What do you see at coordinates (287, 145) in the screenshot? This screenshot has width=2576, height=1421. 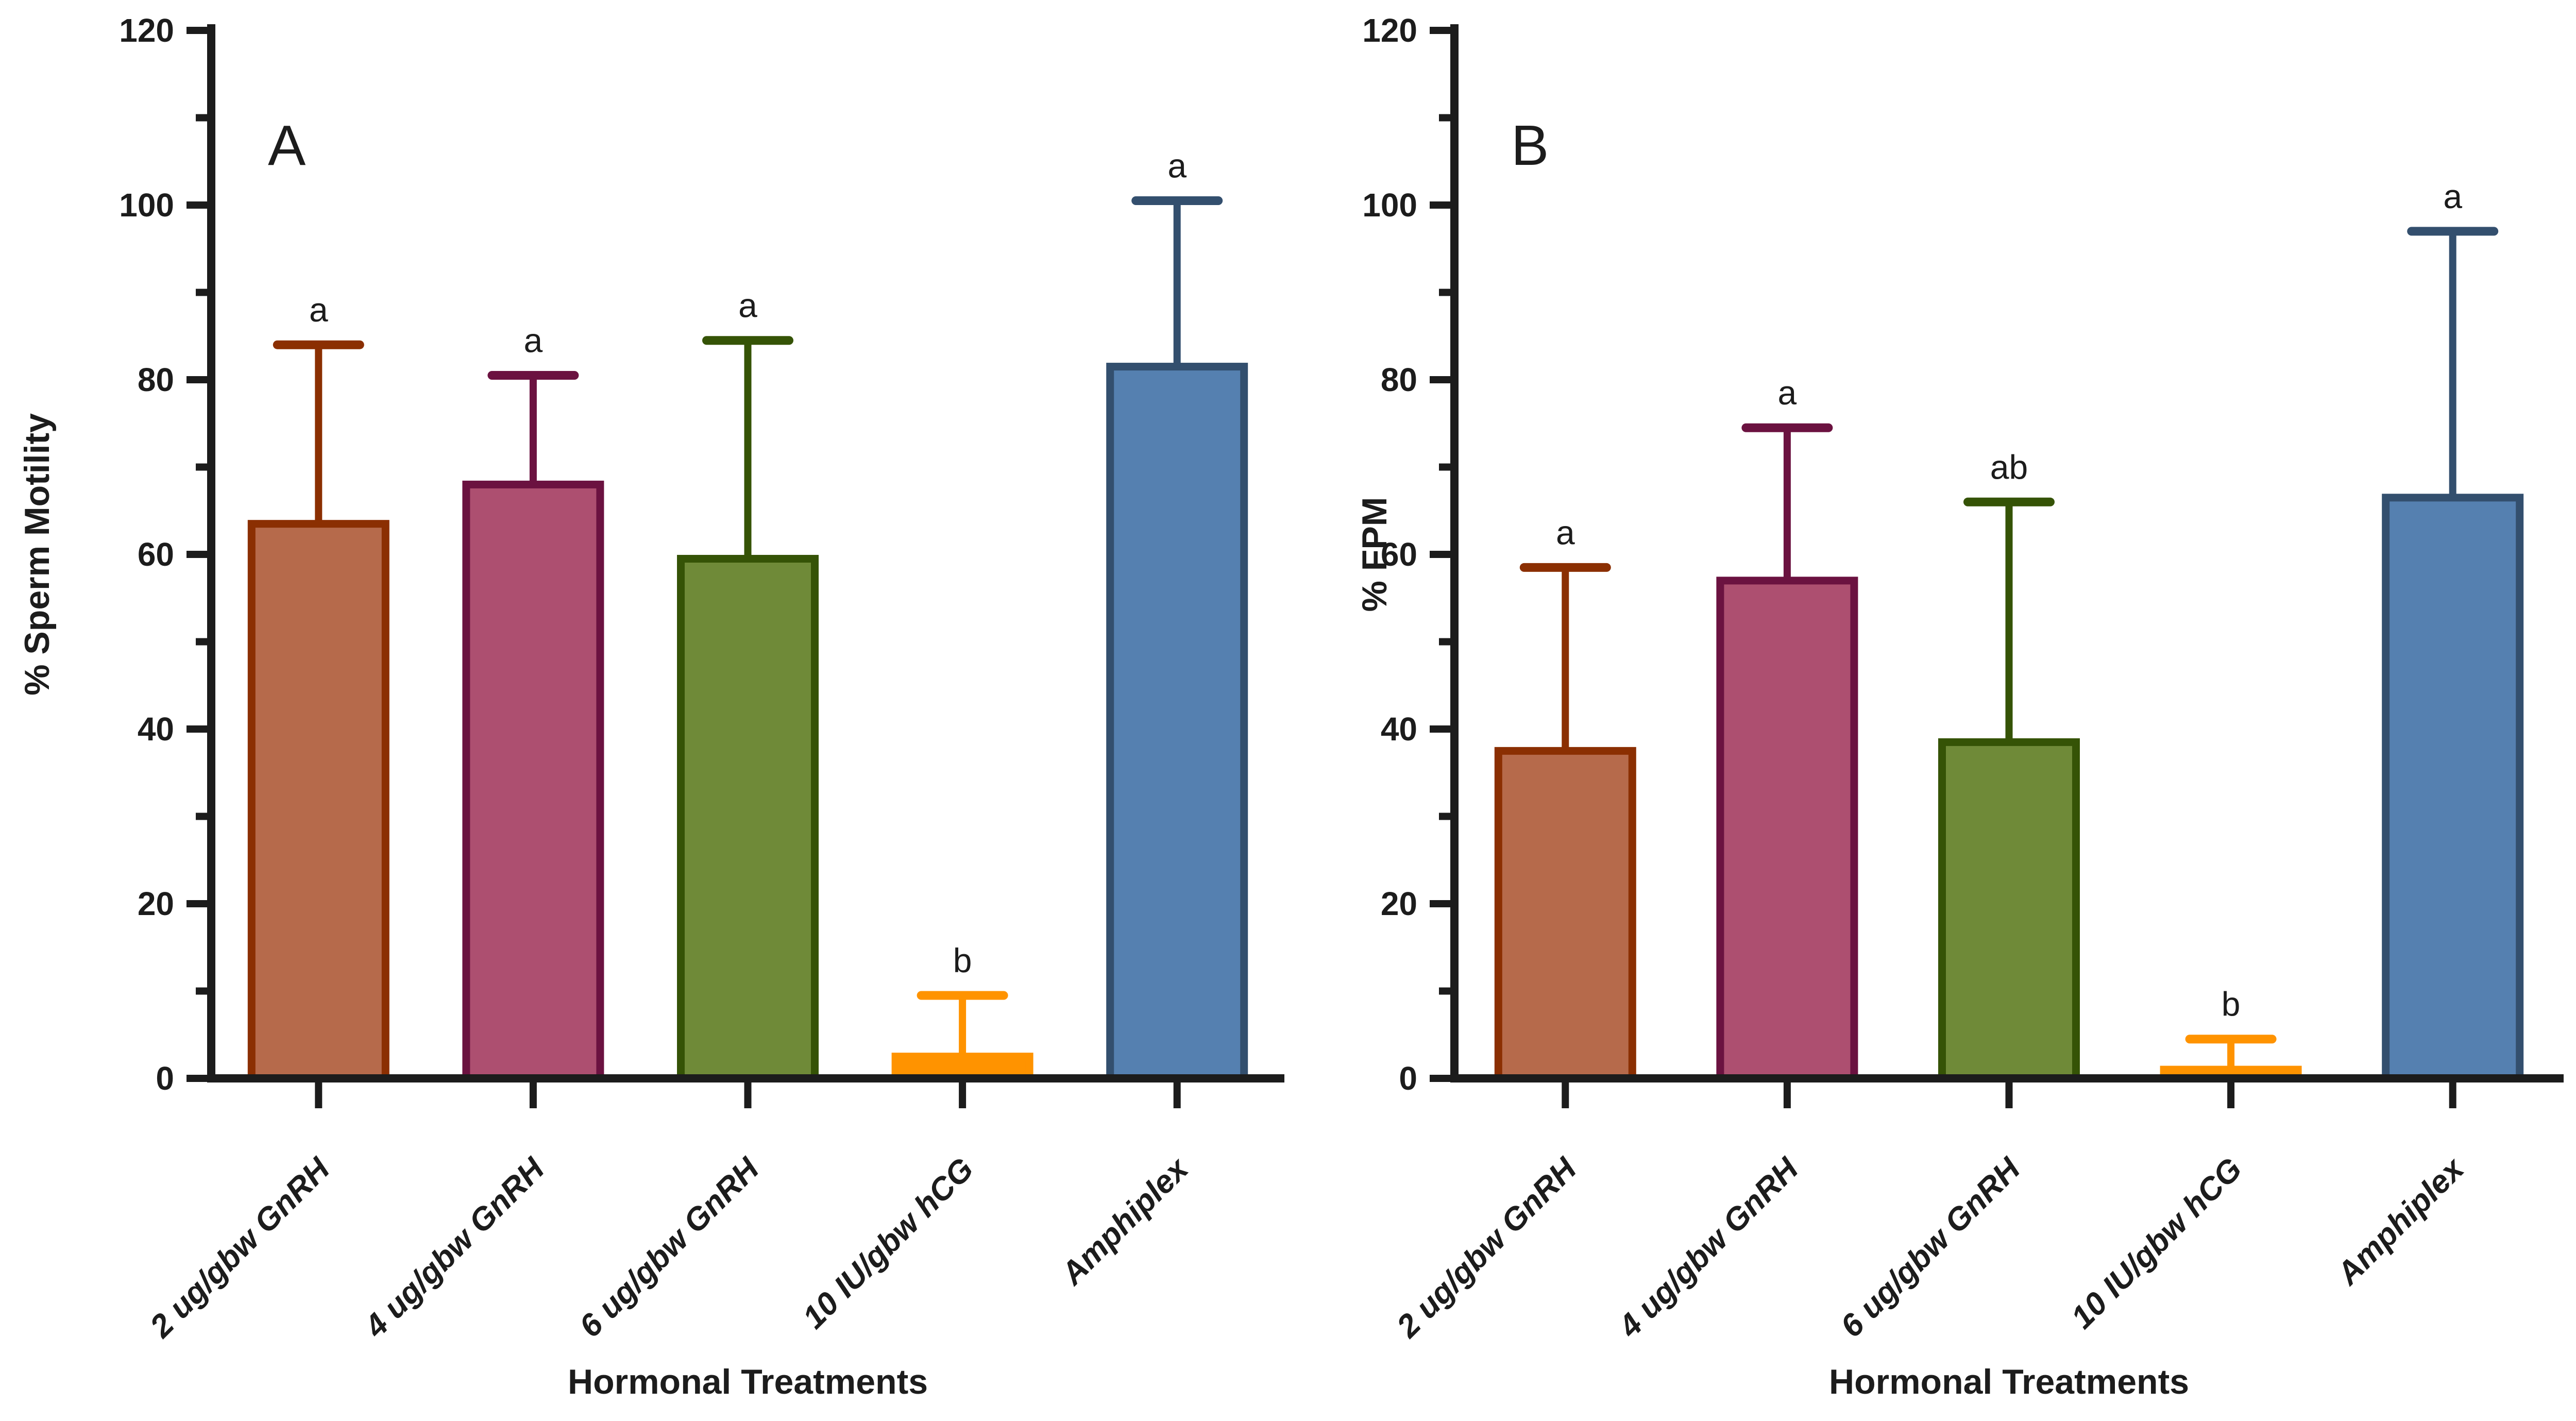 I see `panel-letter: A` at bounding box center [287, 145].